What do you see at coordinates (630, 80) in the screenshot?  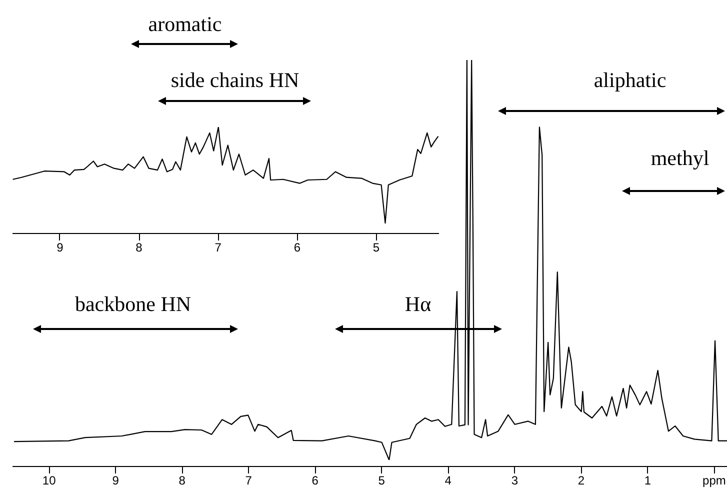 I see `annotation: aliphatic` at bounding box center [630, 80].